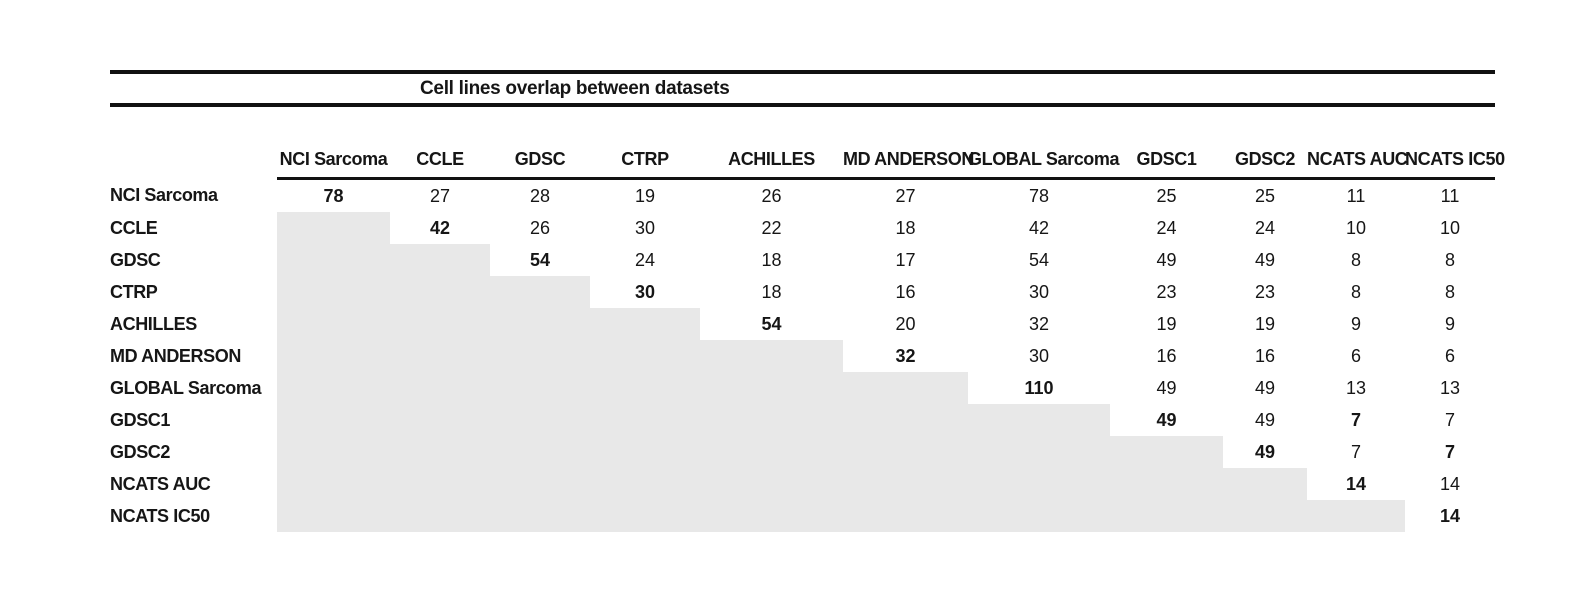  What do you see at coordinates (802, 516) in the screenshot?
I see `table-row-ncats-ic50: NCATS IC50 14` at bounding box center [802, 516].